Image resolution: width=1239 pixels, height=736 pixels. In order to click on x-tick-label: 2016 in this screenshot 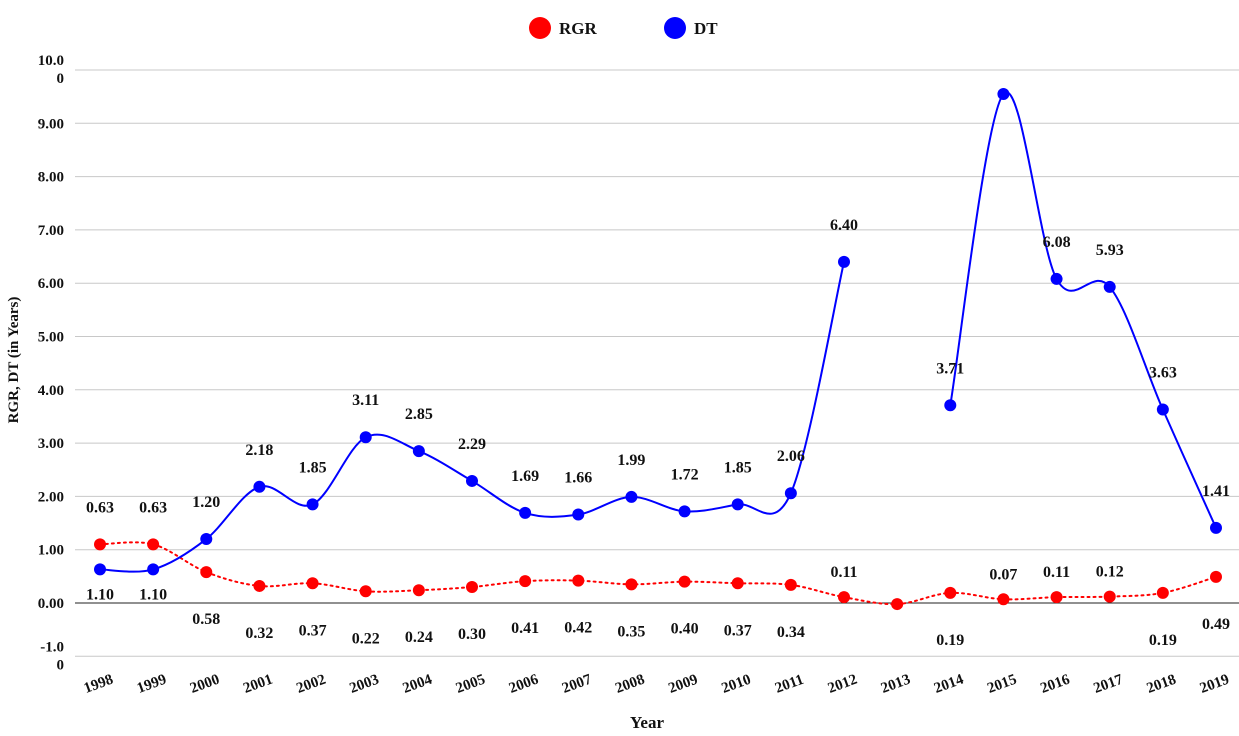, I will do `click(1055, 683)`.